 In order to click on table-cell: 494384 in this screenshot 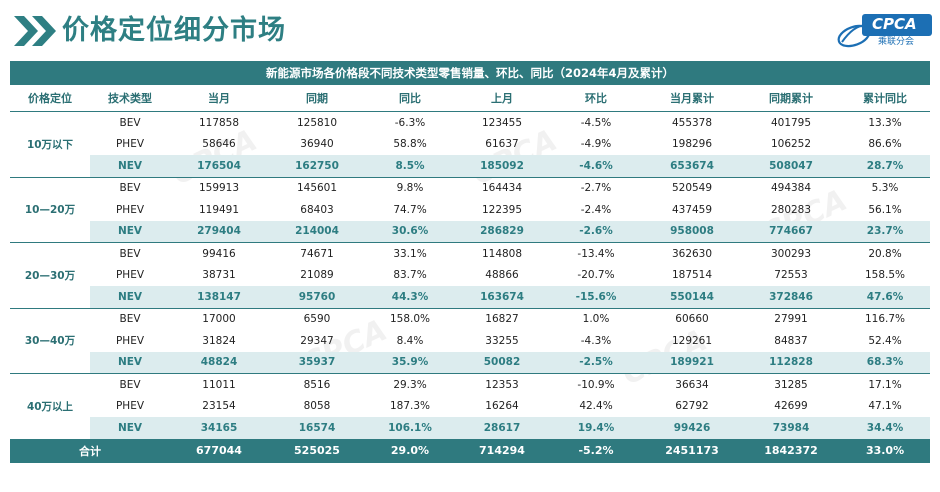, I will do `click(791, 187)`.